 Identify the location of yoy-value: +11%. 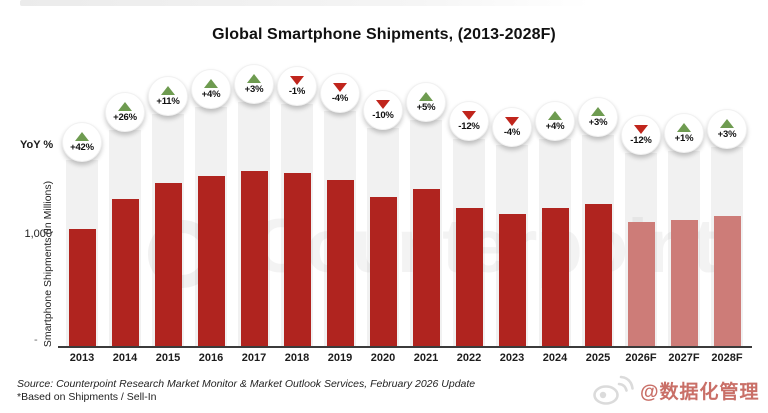
(168, 101).